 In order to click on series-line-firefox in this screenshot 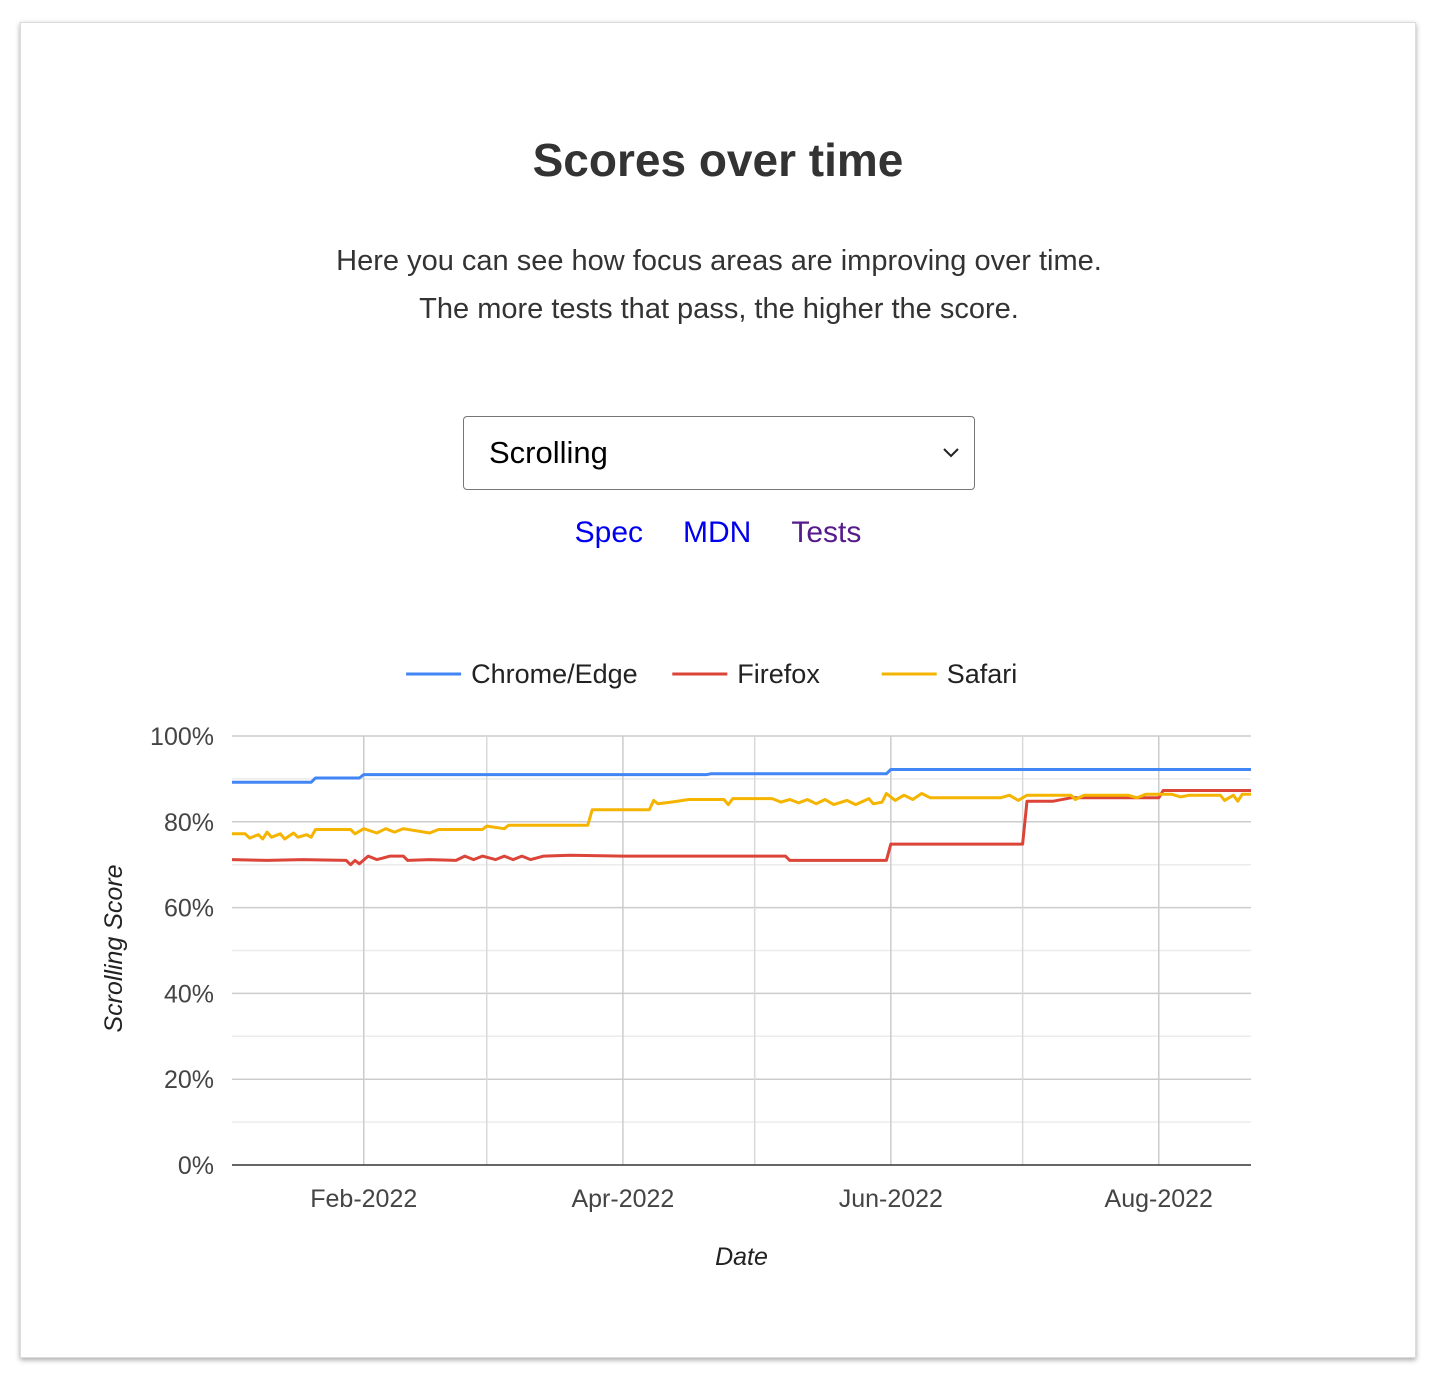, I will do `click(741, 828)`.